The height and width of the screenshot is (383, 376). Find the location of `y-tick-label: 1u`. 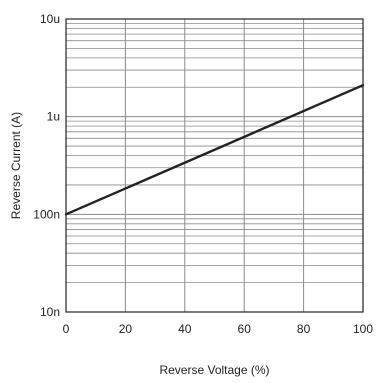

y-tick-label: 1u is located at coordinates (53, 117).